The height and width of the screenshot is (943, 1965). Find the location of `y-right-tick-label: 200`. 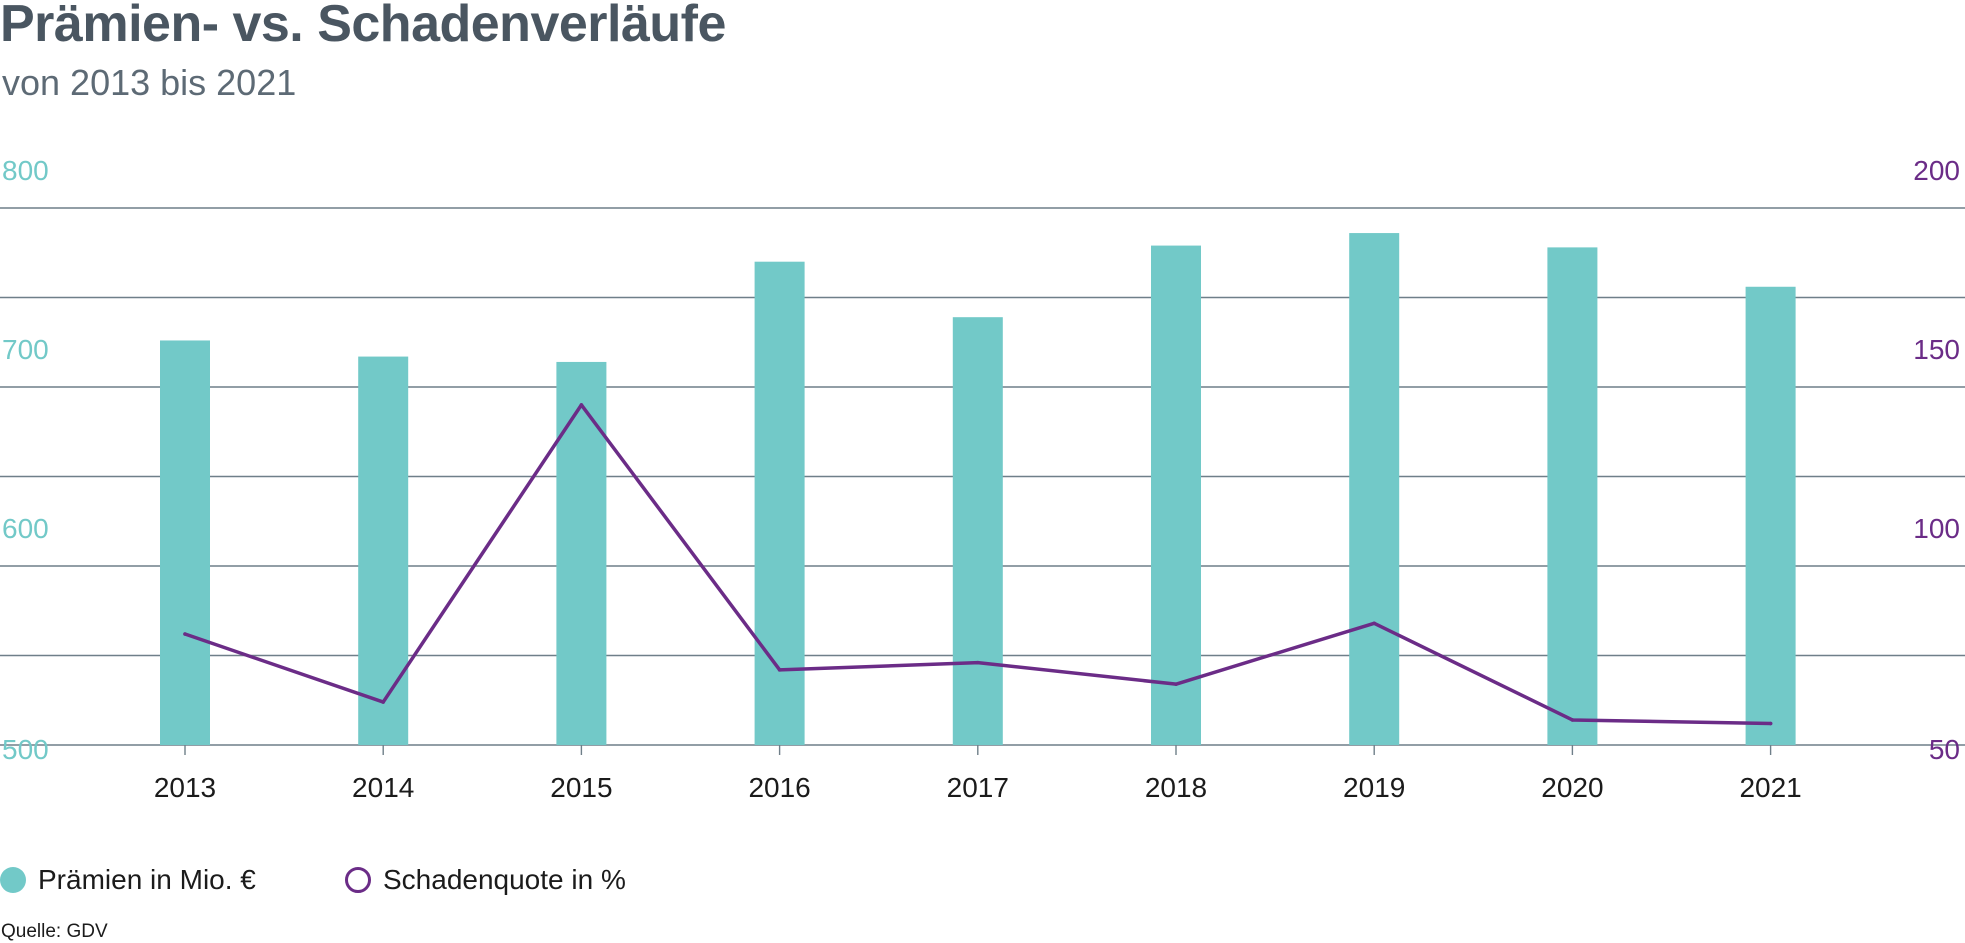

y-right-tick-label: 200 is located at coordinates (1936, 170).